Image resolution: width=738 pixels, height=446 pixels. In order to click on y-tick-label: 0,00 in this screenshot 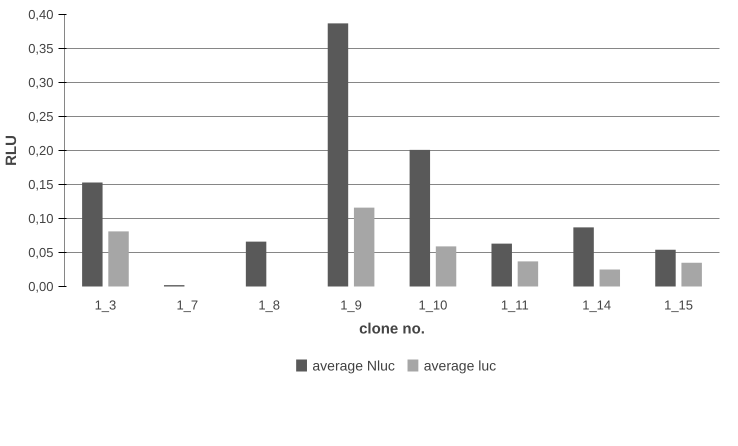, I will do `click(41, 286)`.